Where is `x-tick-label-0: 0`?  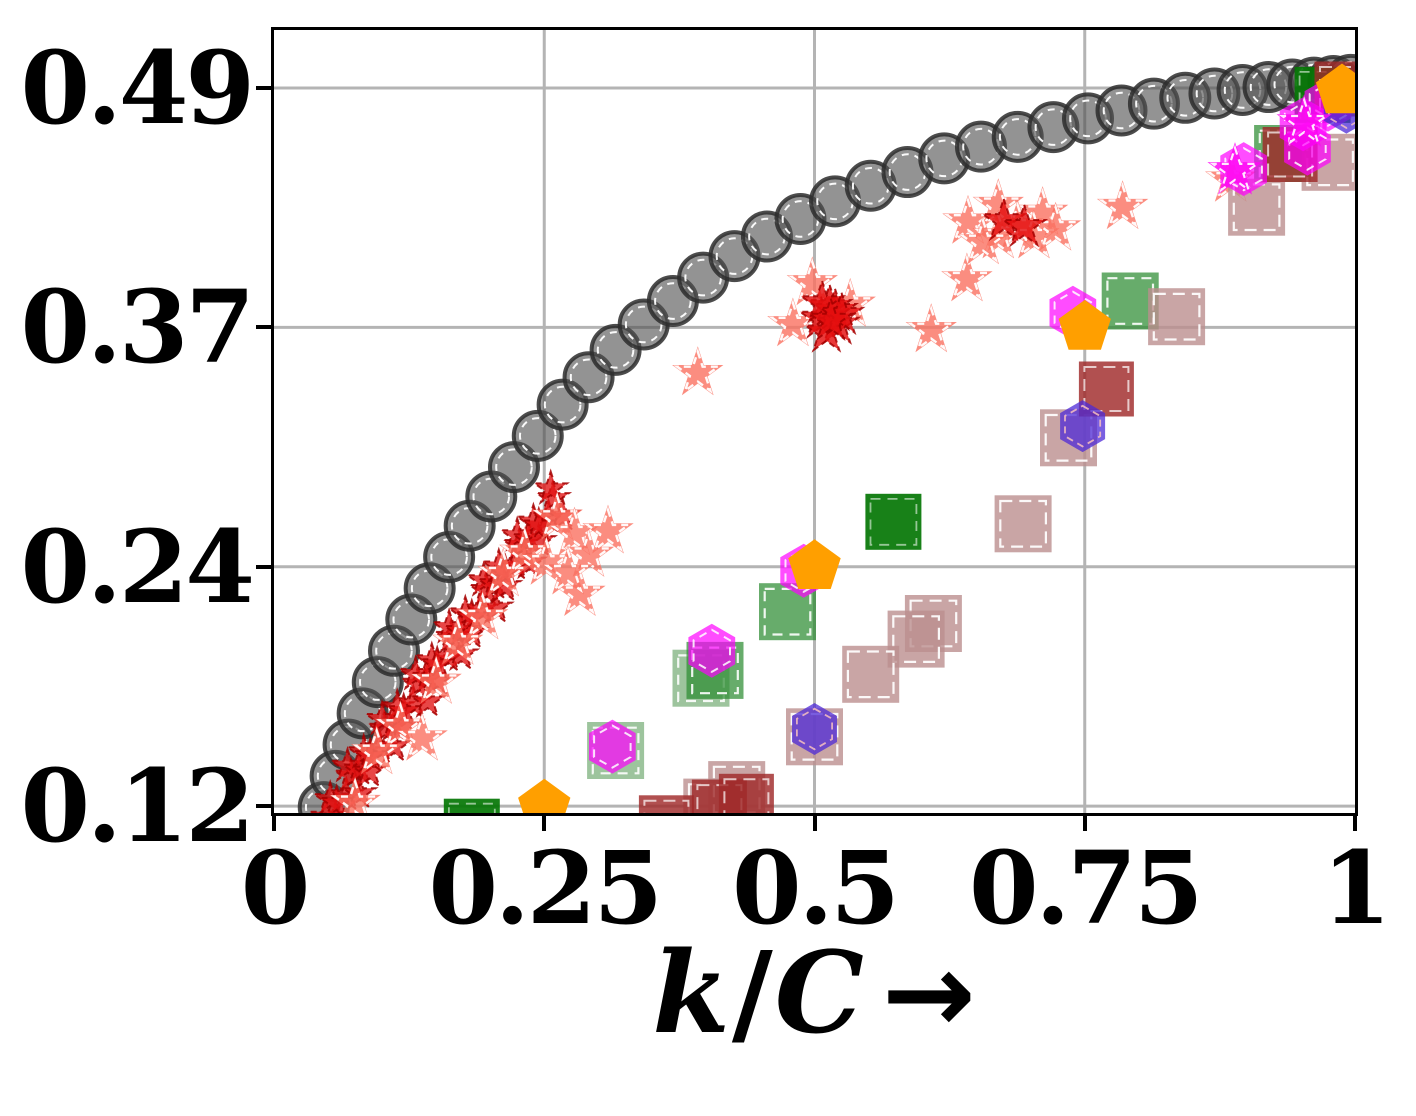
x-tick-label-0: 0 is located at coordinates (275, 888).